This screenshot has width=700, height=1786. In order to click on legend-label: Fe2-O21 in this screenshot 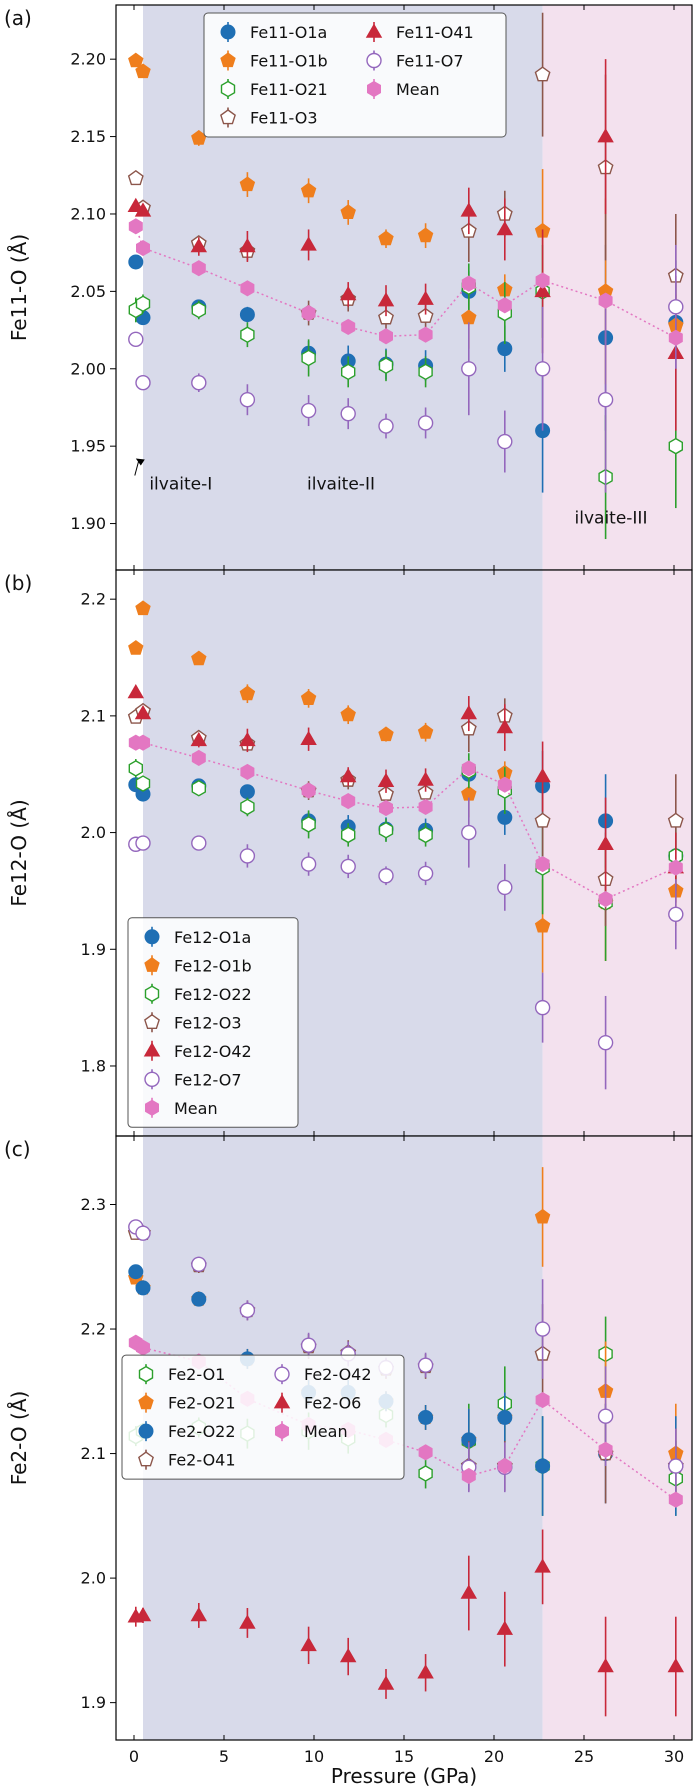, I will do `click(202, 1403)`.